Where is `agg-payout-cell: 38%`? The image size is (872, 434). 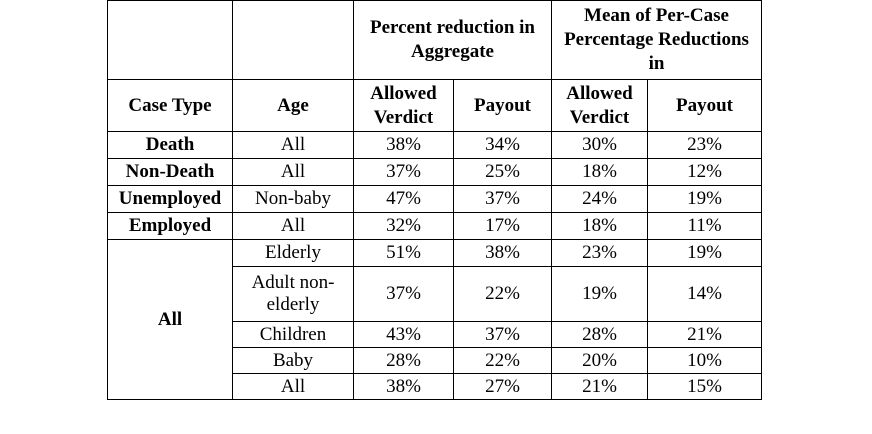 agg-payout-cell: 38% is located at coordinates (502, 253).